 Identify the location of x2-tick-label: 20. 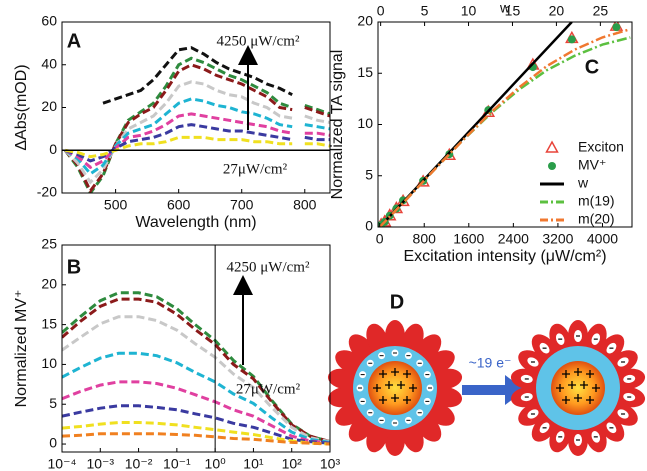
(557, 11).